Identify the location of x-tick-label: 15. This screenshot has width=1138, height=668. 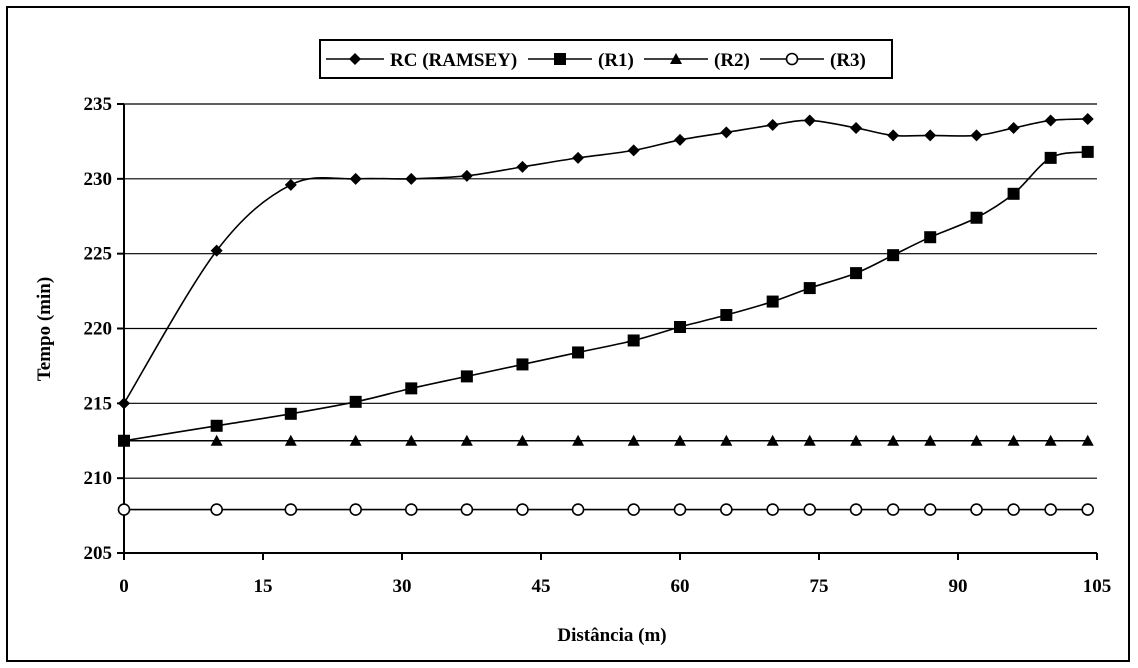
(263, 586).